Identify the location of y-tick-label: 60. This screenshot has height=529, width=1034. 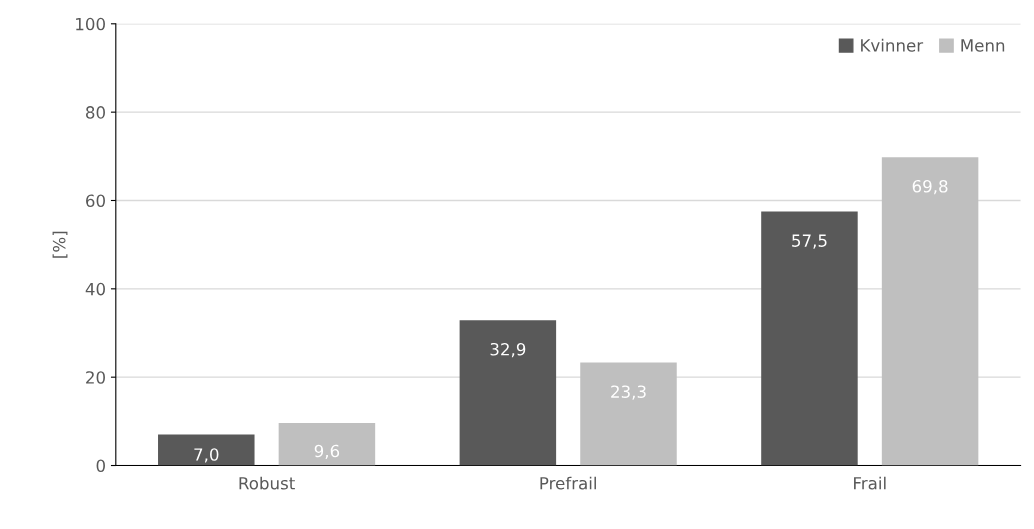
(95, 201).